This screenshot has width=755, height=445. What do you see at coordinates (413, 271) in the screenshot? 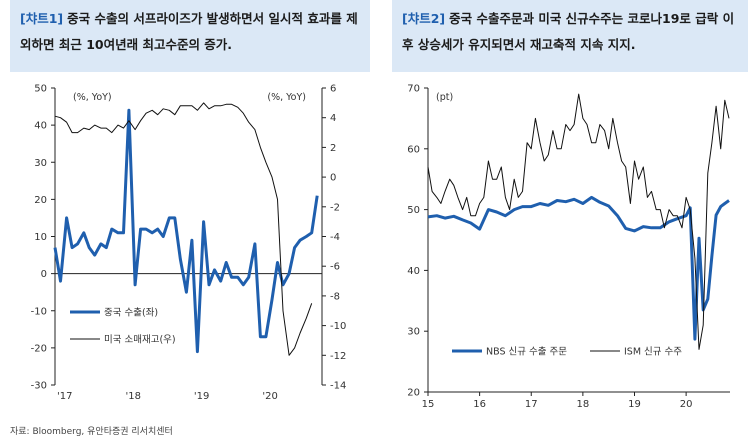
I see `chart2-y-tick-label: 40` at bounding box center [413, 271].